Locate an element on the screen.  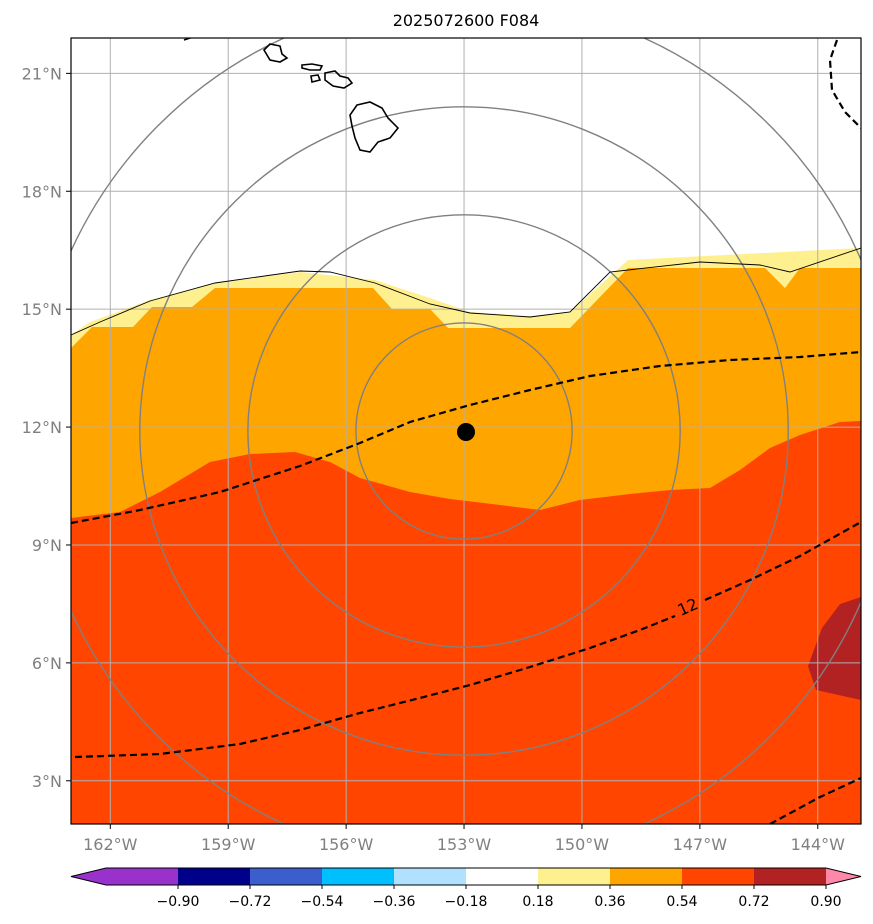
colorbar-tick-label: −0.54 is located at coordinates (322, 902).